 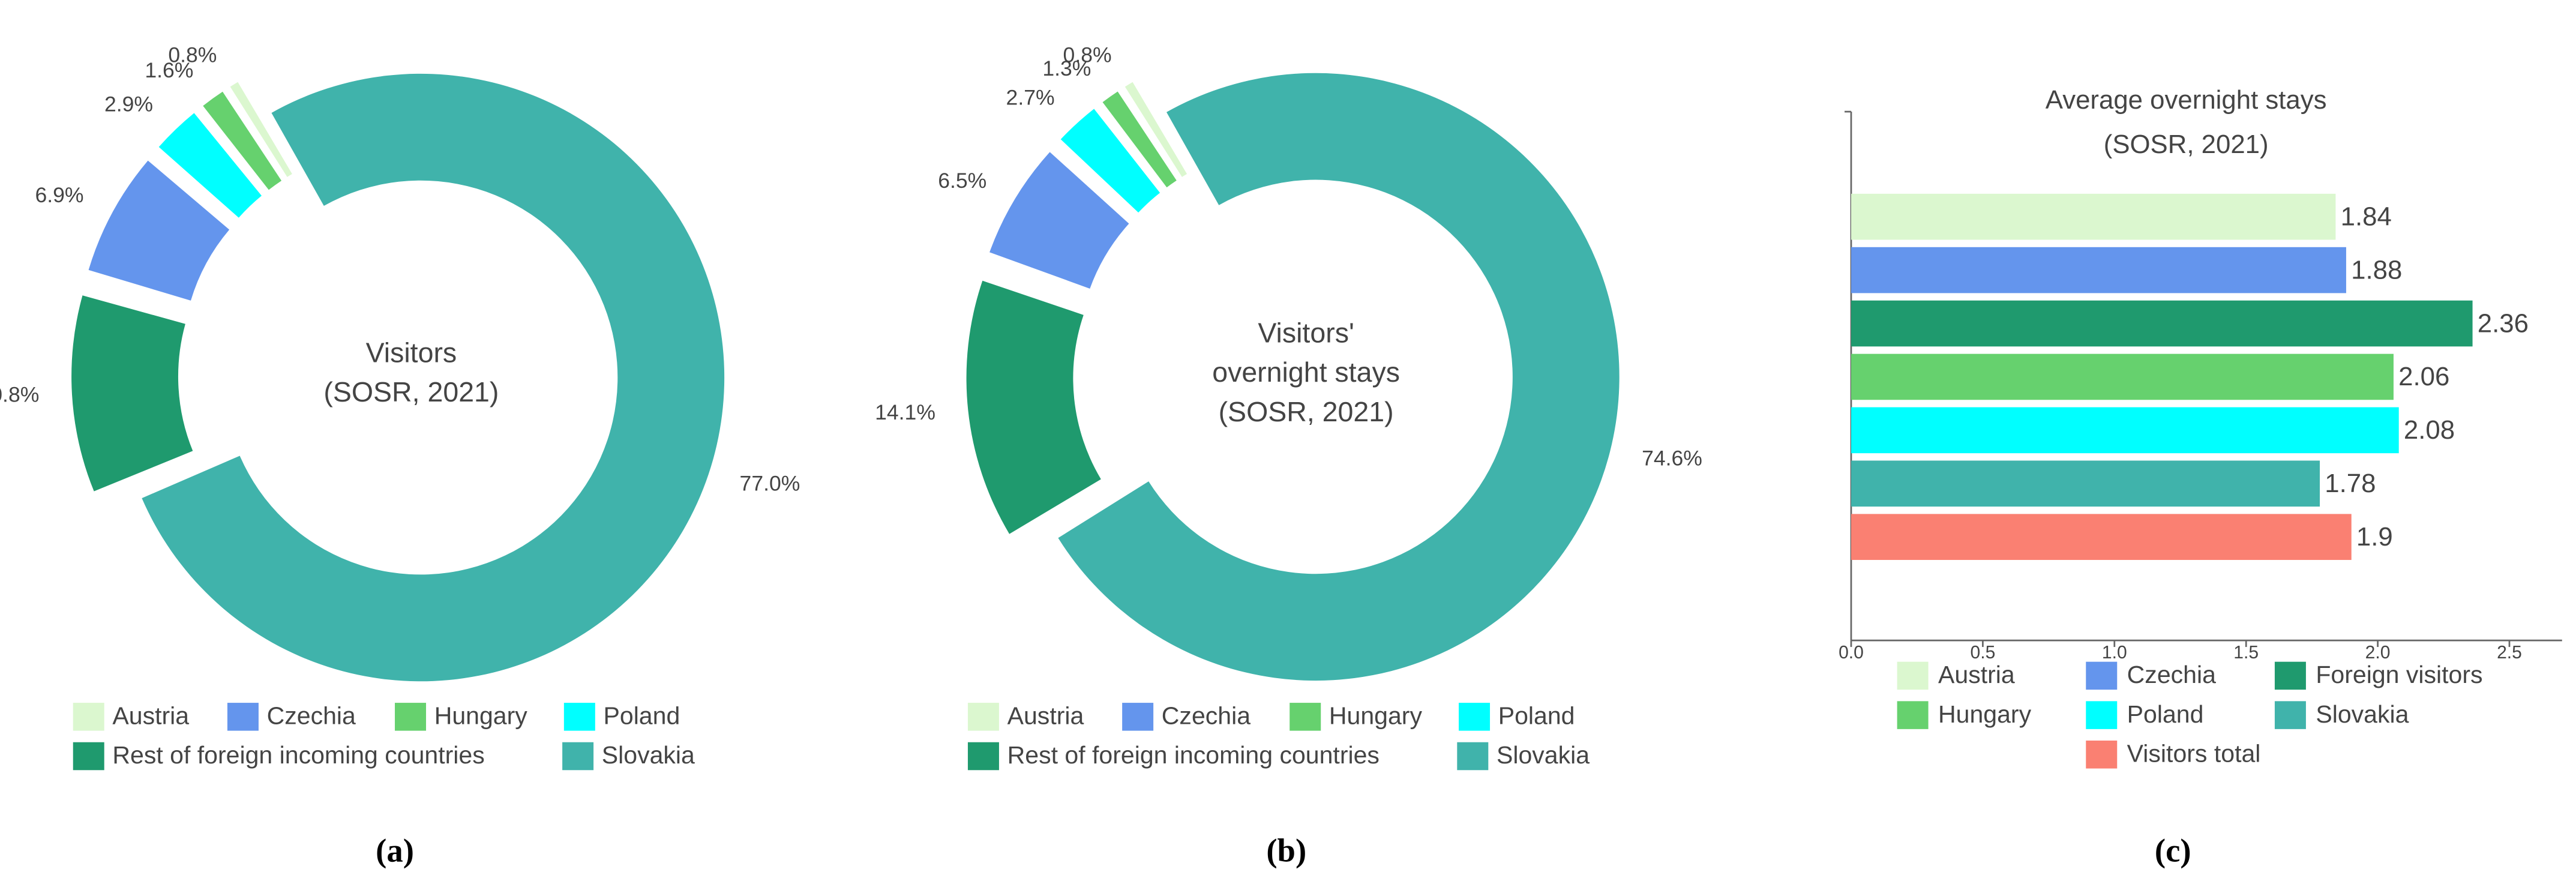 What do you see at coordinates (59, 195) in the screenshot?
I see `slice-label: 6.9%` at bounding box center [59, 195].